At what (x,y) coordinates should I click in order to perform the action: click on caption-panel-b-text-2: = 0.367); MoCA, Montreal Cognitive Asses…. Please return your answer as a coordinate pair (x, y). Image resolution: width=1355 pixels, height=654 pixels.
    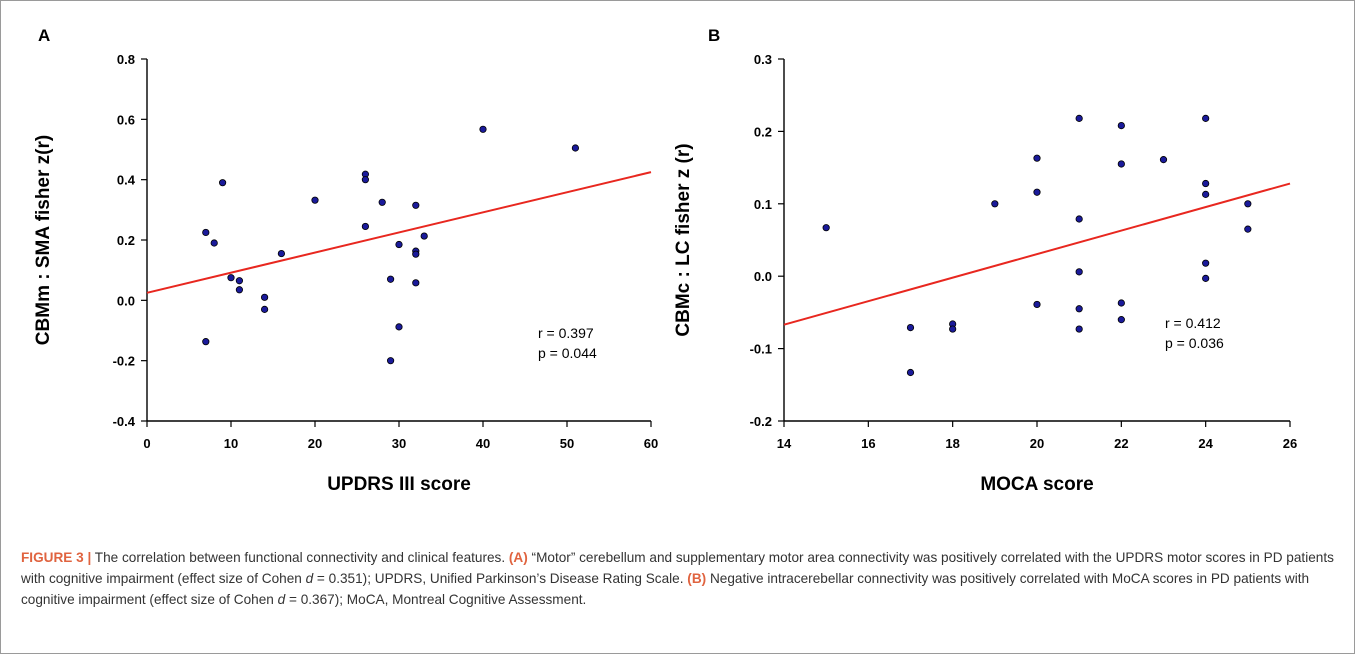
    Looking at the image, I should click on (435, 599).